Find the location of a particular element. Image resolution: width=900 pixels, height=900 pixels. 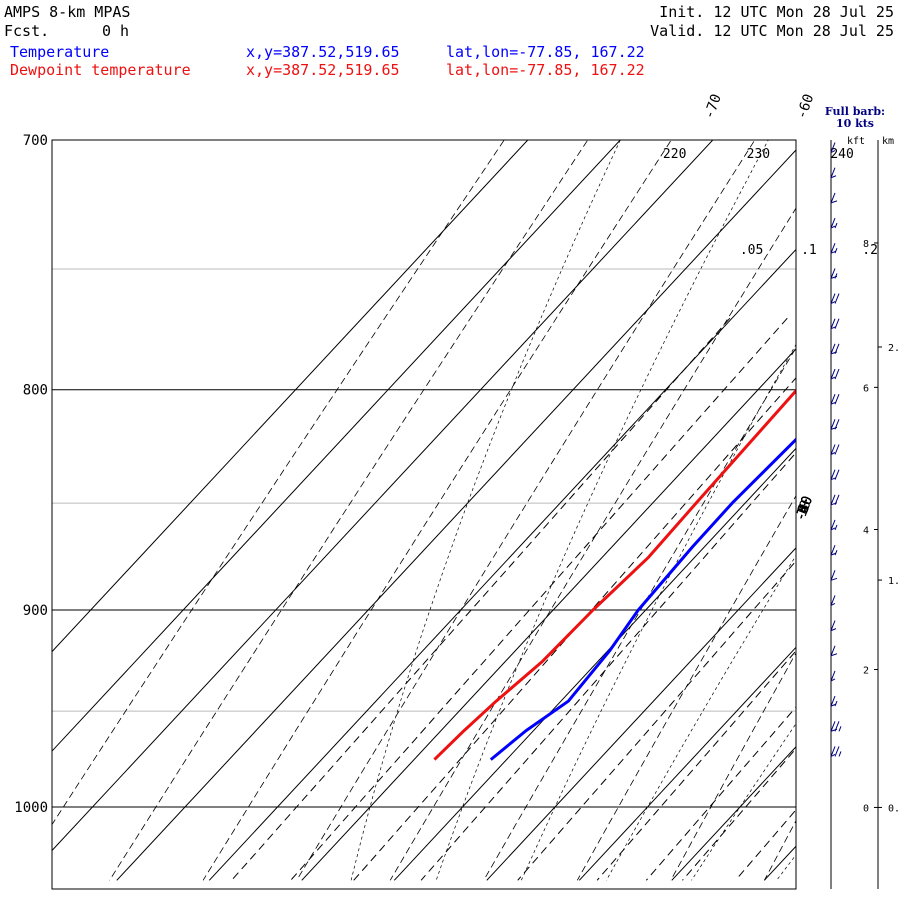

temperature-line is located at coordinates (642, 599).